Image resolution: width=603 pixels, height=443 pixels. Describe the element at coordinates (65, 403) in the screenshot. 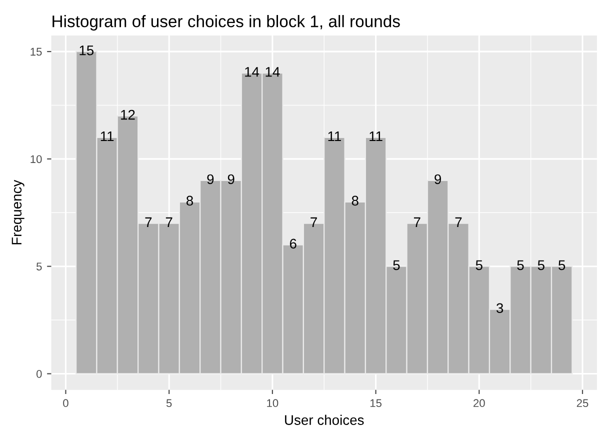

I see `x-tick-label: 0` at that location.